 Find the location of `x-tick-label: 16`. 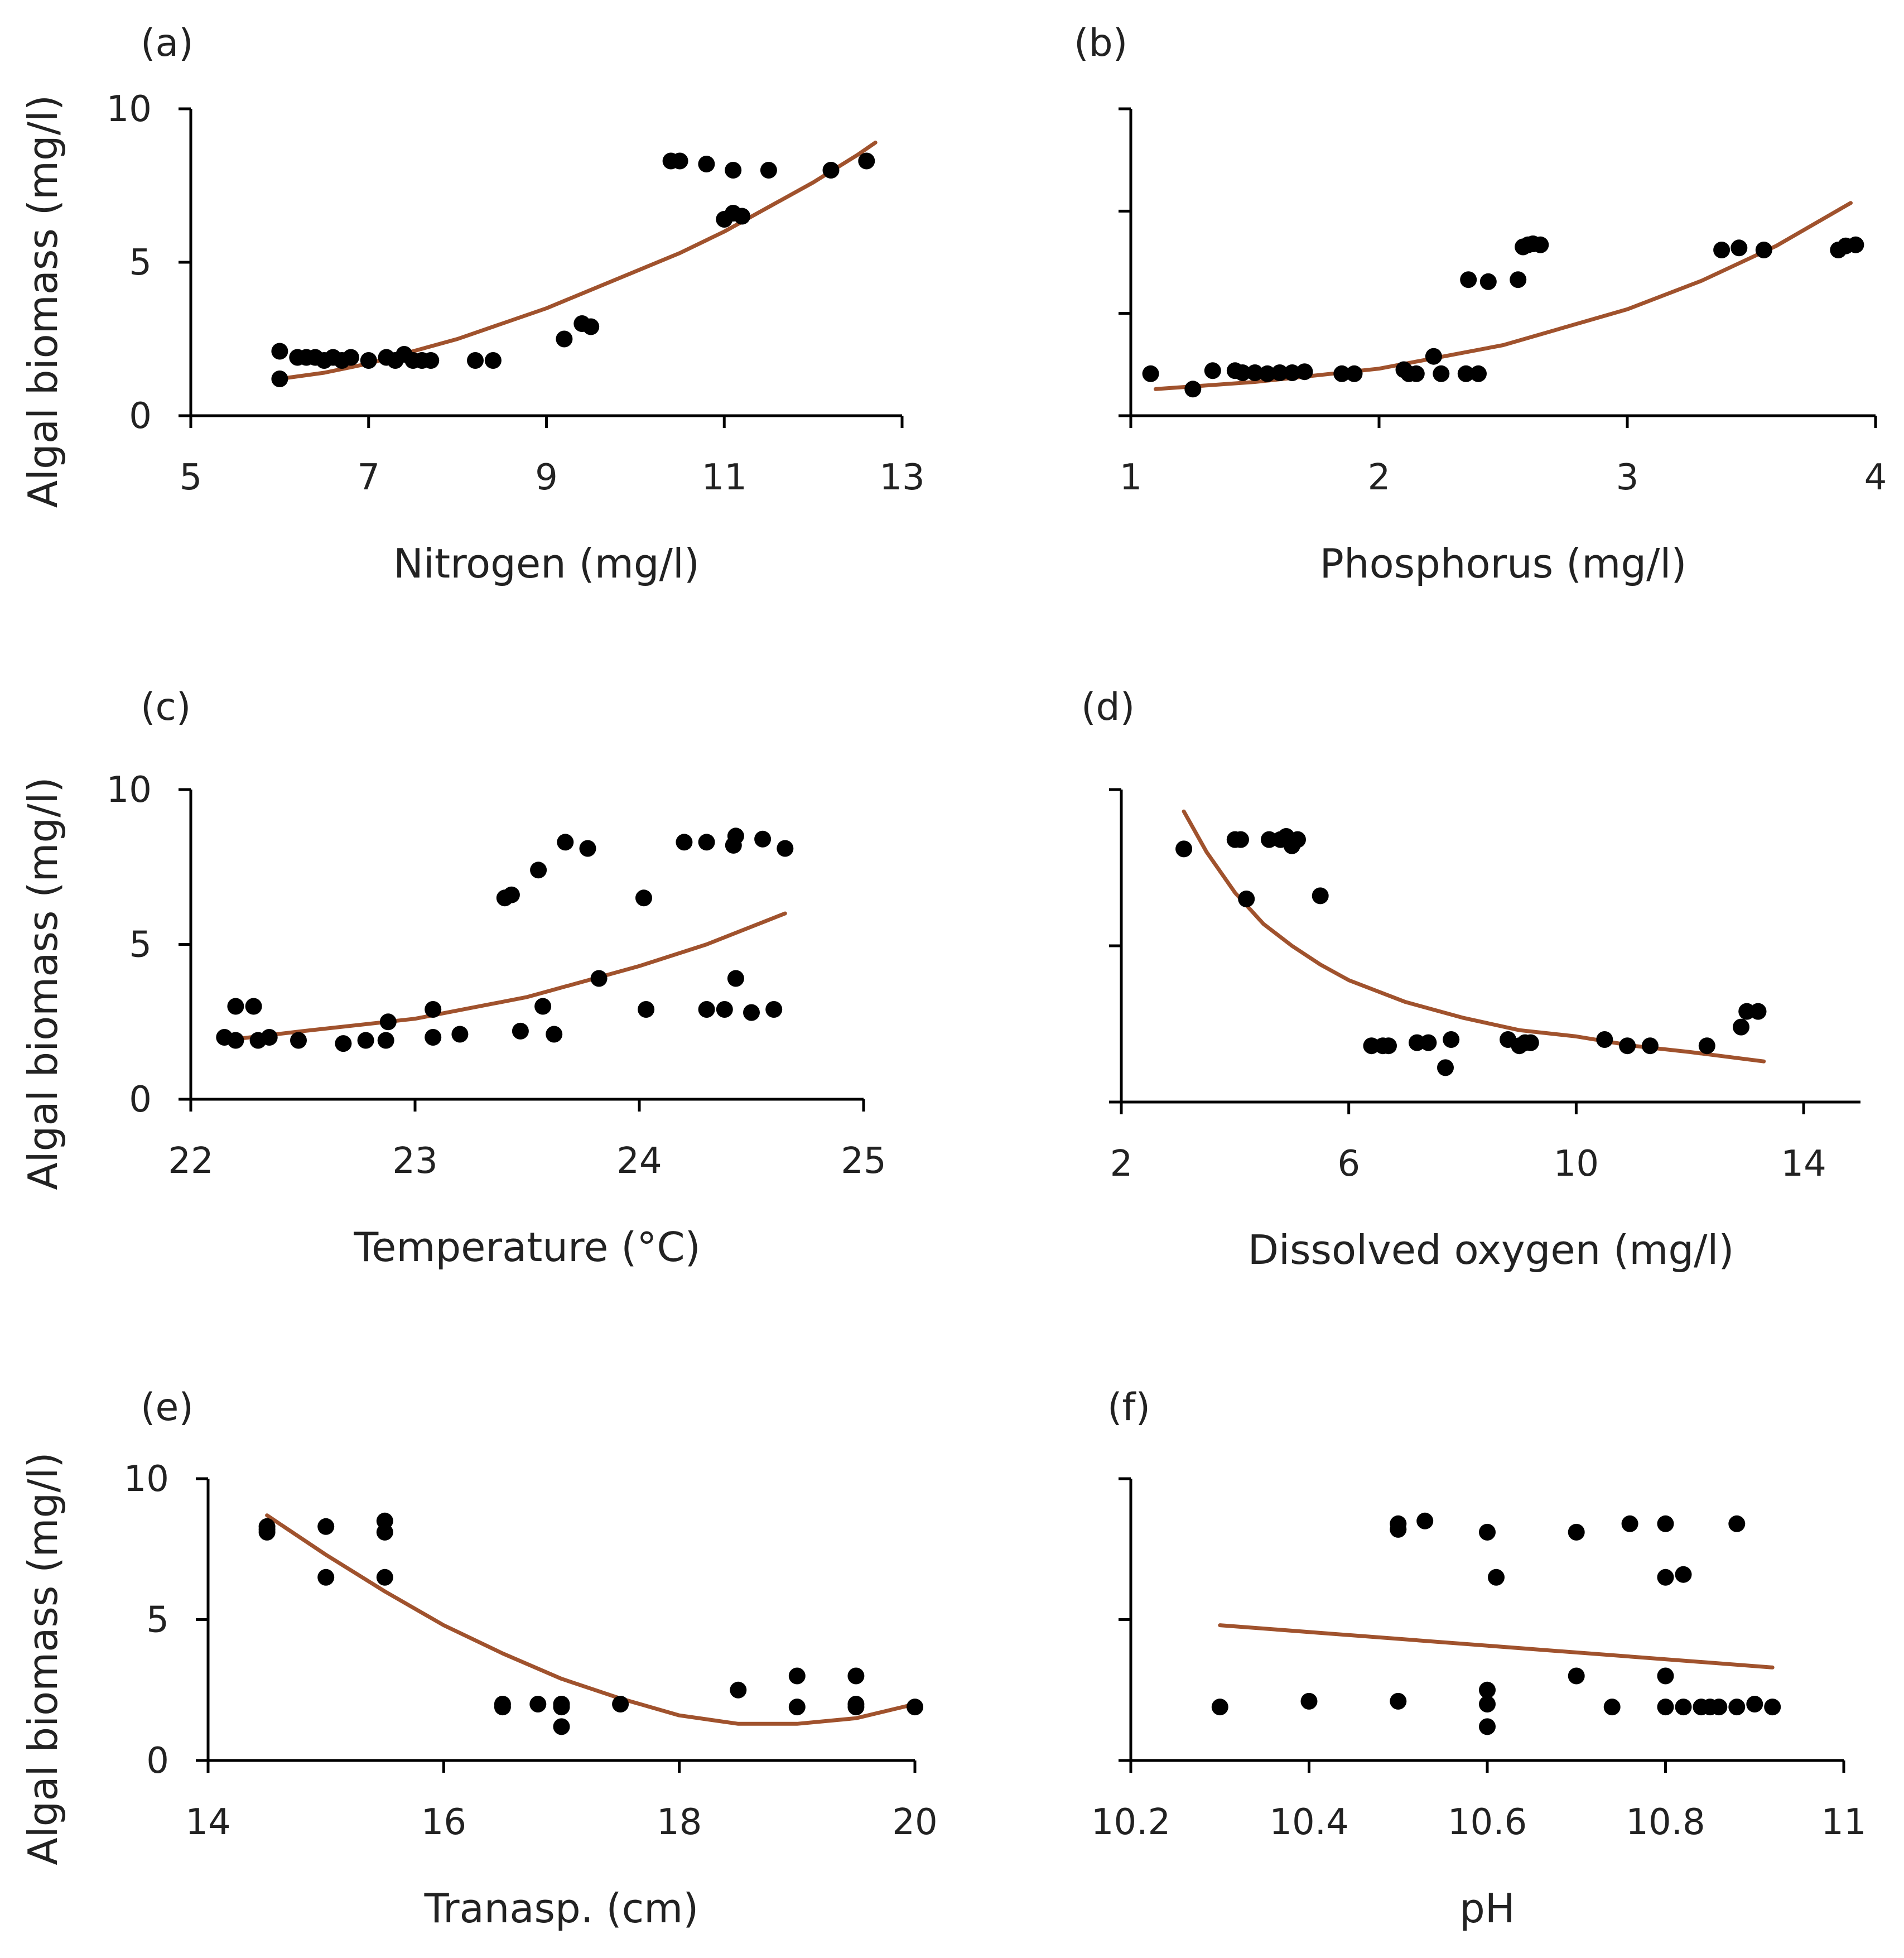

x-tick-label: 16 is located at coordinates (443, 1823).